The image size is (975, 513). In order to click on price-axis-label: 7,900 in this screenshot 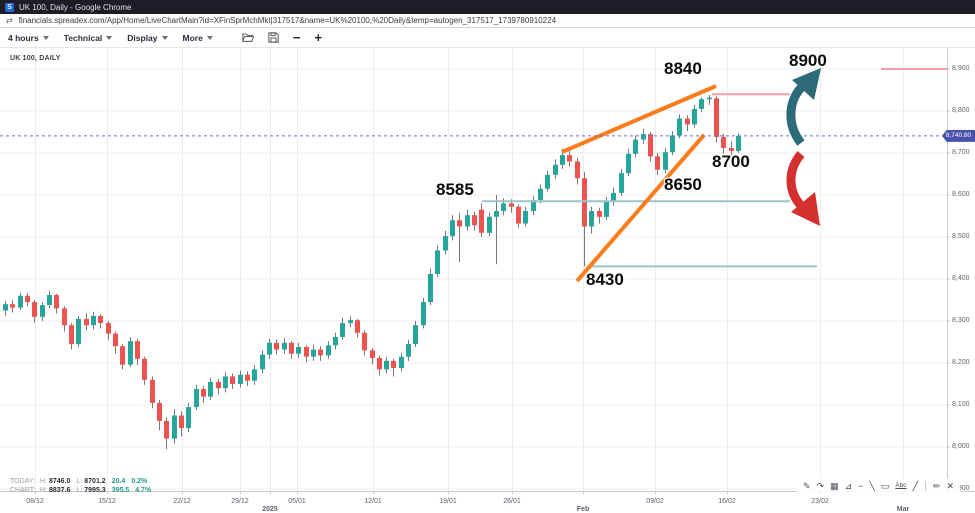, I will do `click(961, 488)`.